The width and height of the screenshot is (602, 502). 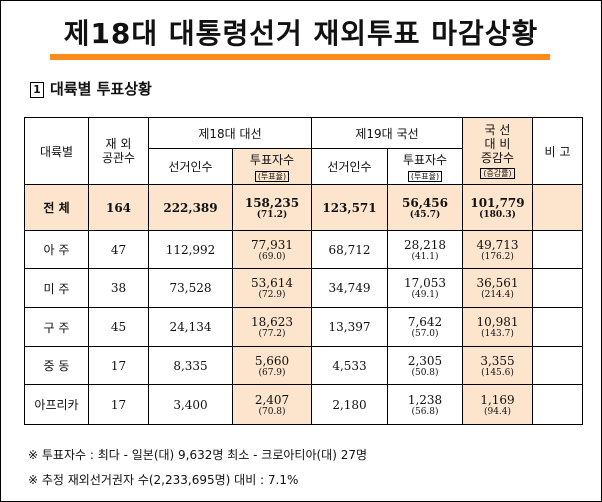 I want to click on e18-votes-cell: 53,614 (72.9), so click(x=272, y=288).